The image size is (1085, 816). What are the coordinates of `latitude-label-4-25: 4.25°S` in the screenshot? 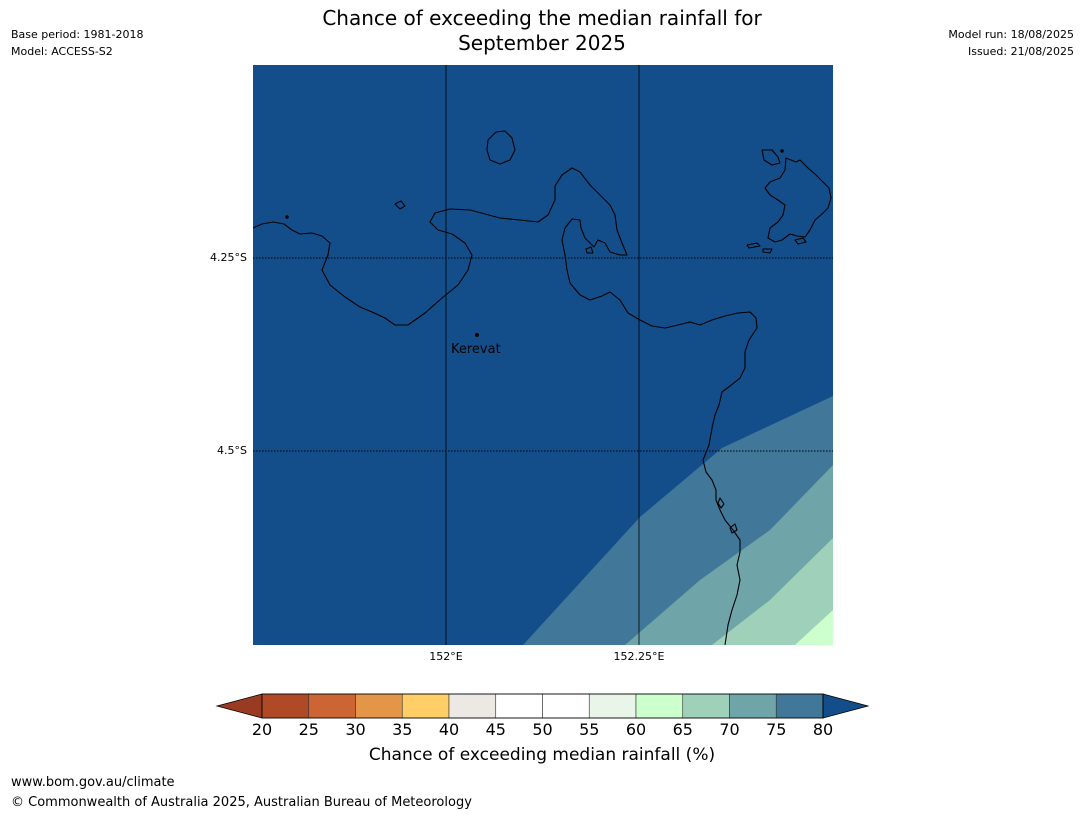 It's located at (228, 257).